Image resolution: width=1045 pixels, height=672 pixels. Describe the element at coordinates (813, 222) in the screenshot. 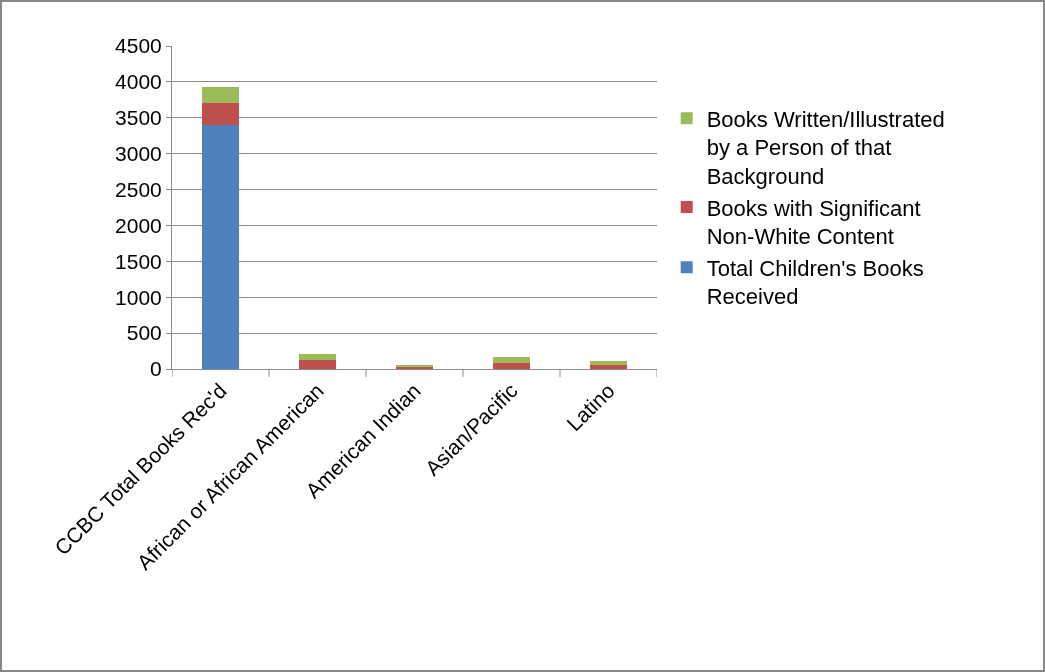

I see `legend-label: Books with Significant Non-White Content` at that location.